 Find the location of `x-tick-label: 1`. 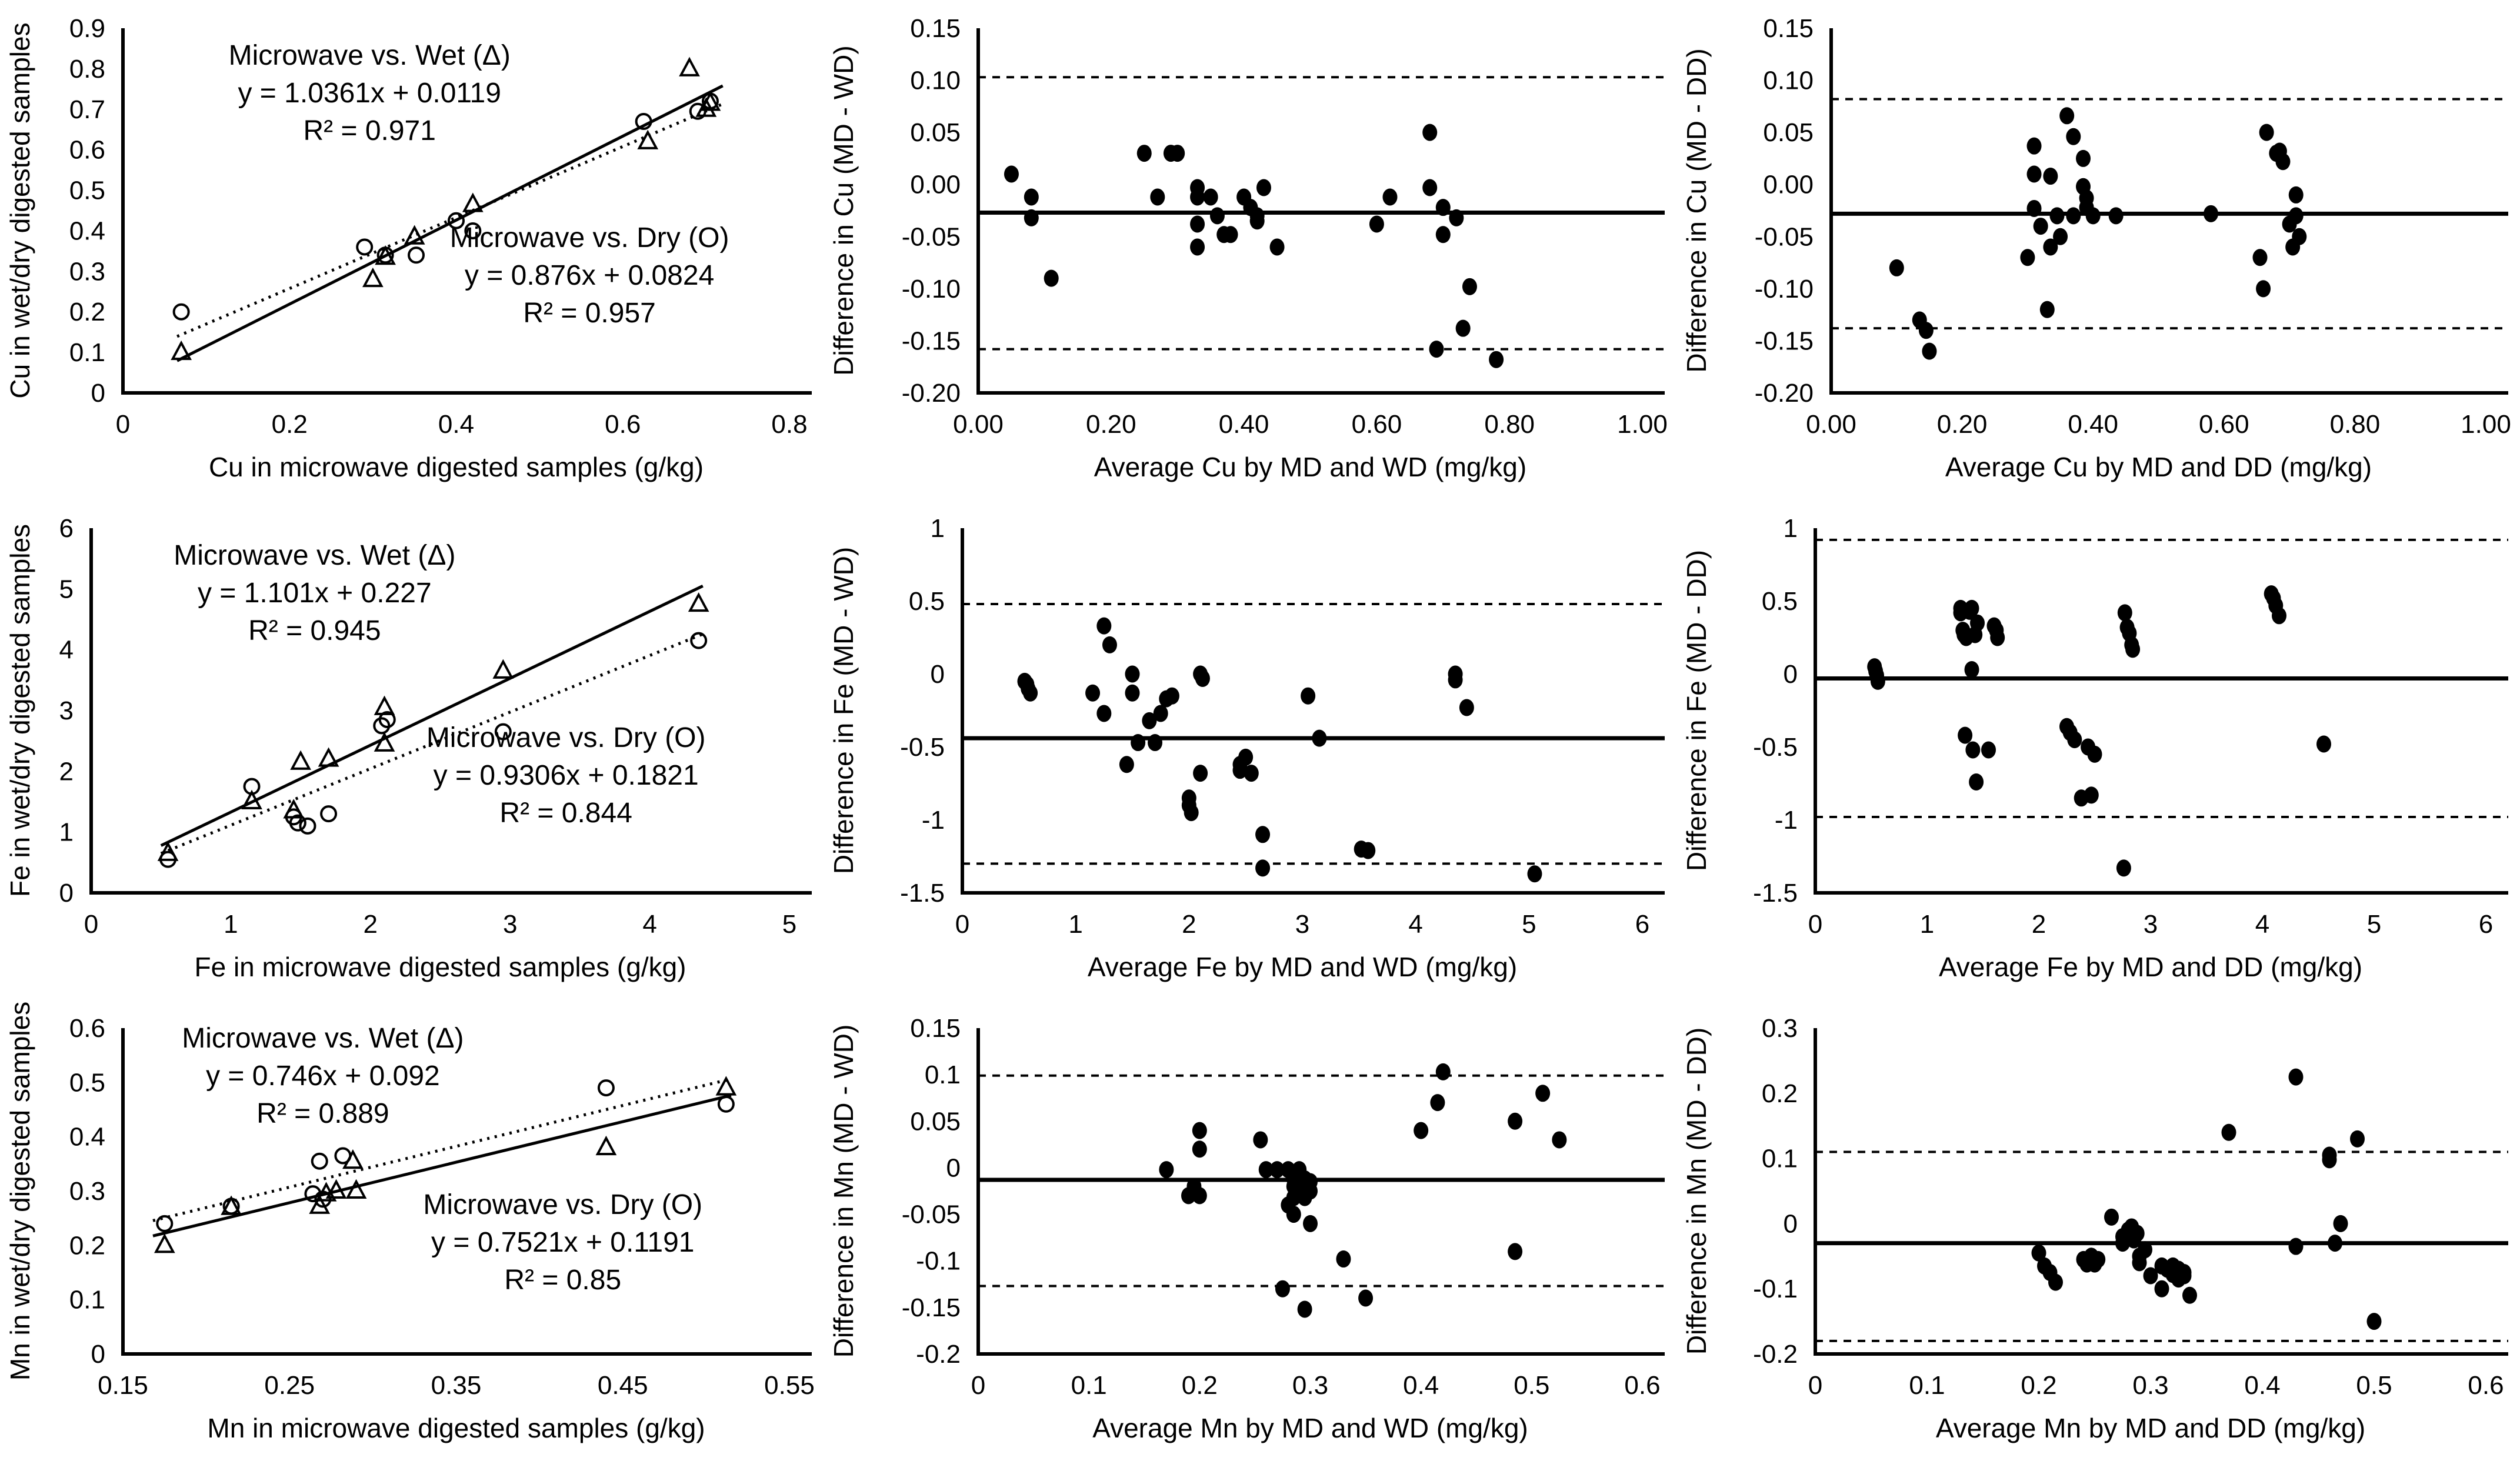

x-tick-label: 1 is located at coordinates (1075, 924).